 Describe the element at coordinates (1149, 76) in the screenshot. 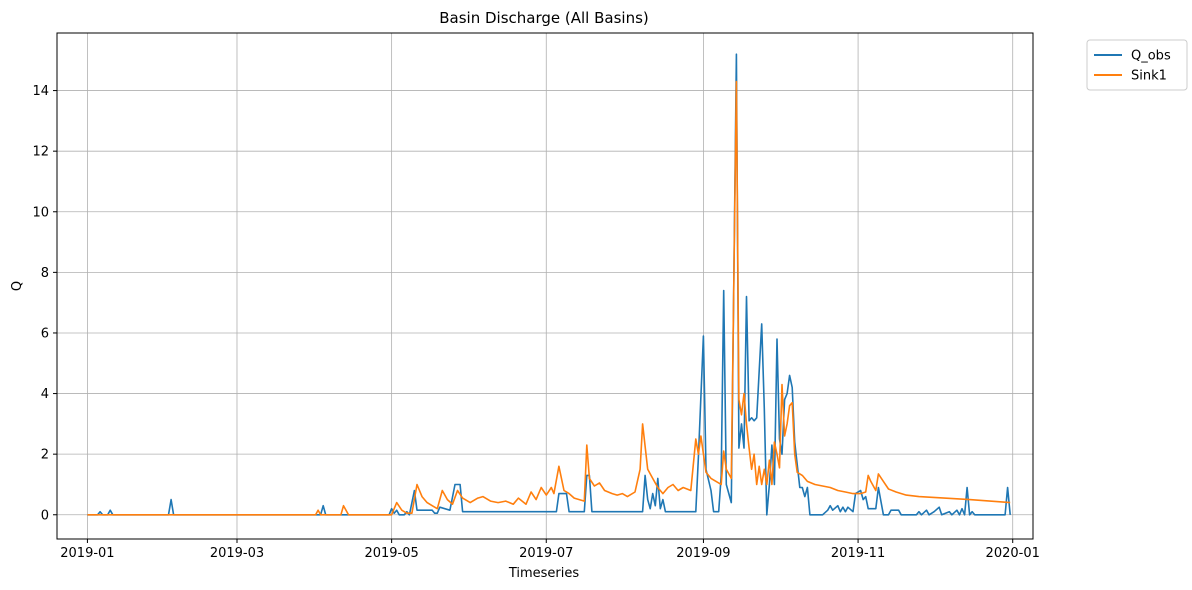

I see `legend-label: Sink1` at that location.